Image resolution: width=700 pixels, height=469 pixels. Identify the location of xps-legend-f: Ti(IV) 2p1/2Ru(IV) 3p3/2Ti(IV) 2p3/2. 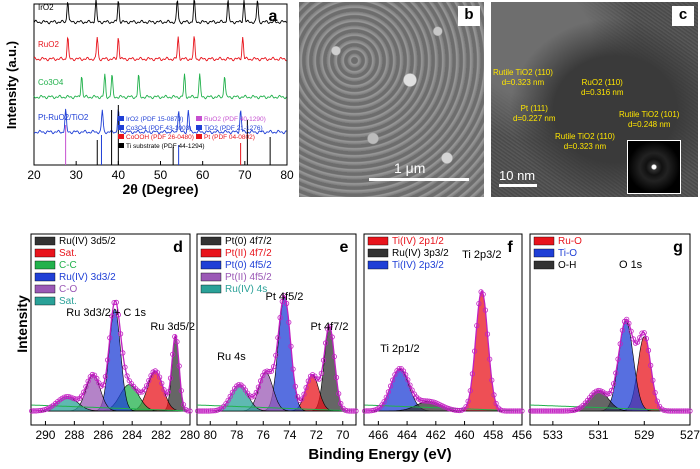
(408, 253).